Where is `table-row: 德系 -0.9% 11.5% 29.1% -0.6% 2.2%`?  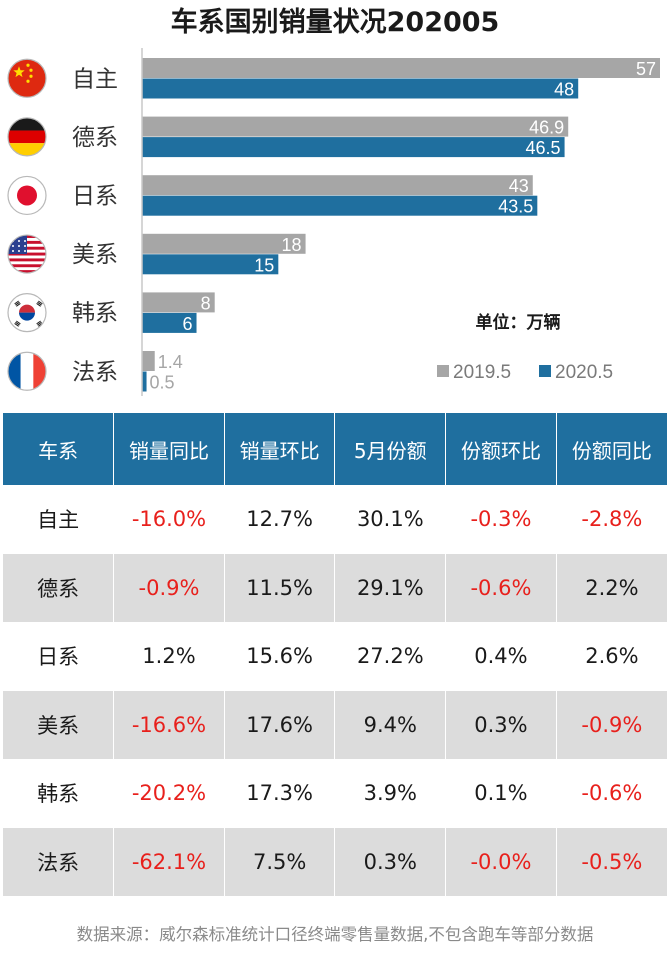
table-row: 德系 -0.9% 11.5% 29.1% -0.6% 2.2% is located at coordinates (335, 587).